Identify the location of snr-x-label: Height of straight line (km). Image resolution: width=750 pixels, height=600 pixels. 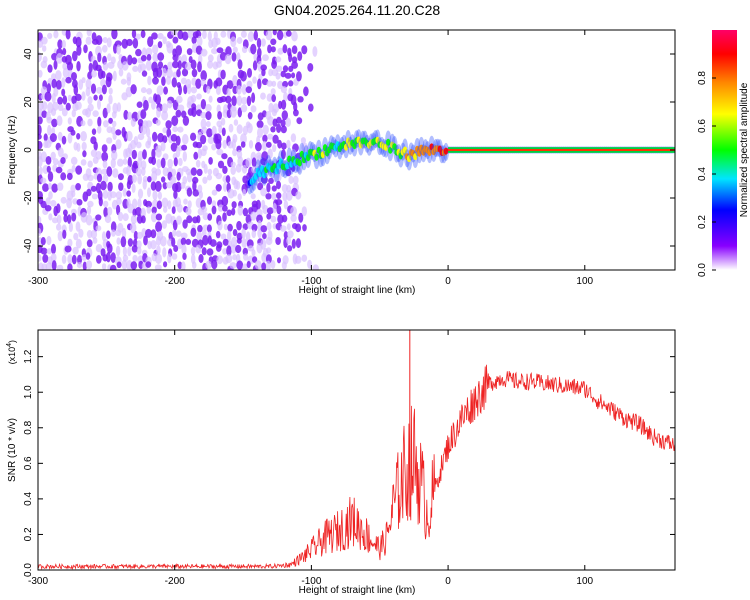
(357, 590).